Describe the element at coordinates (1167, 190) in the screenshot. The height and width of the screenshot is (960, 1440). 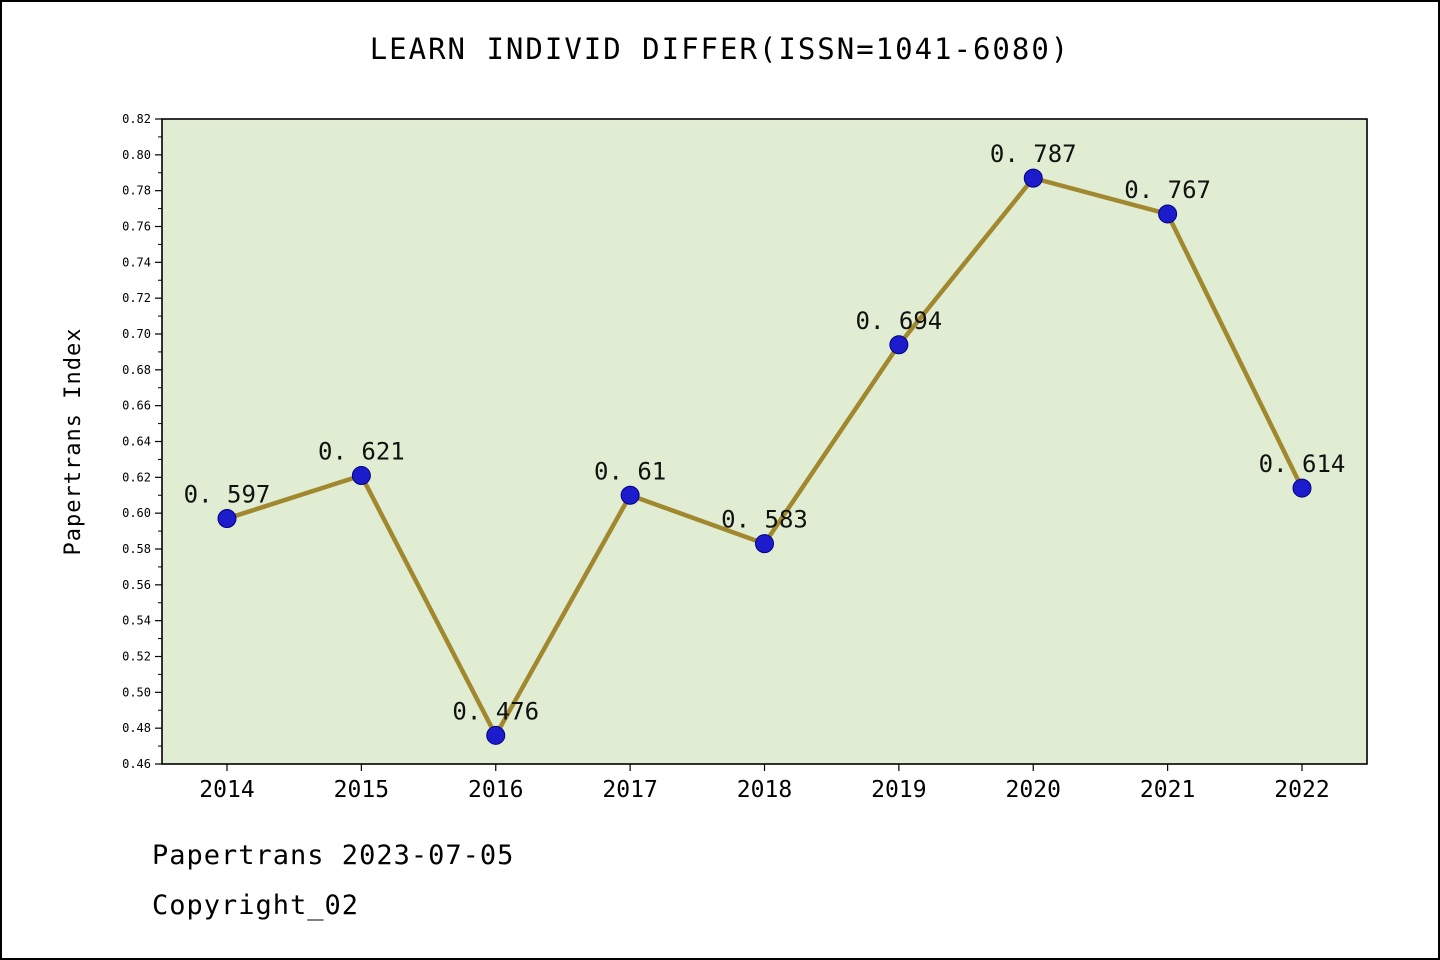
I see `point-label: 0. 767` at that location.